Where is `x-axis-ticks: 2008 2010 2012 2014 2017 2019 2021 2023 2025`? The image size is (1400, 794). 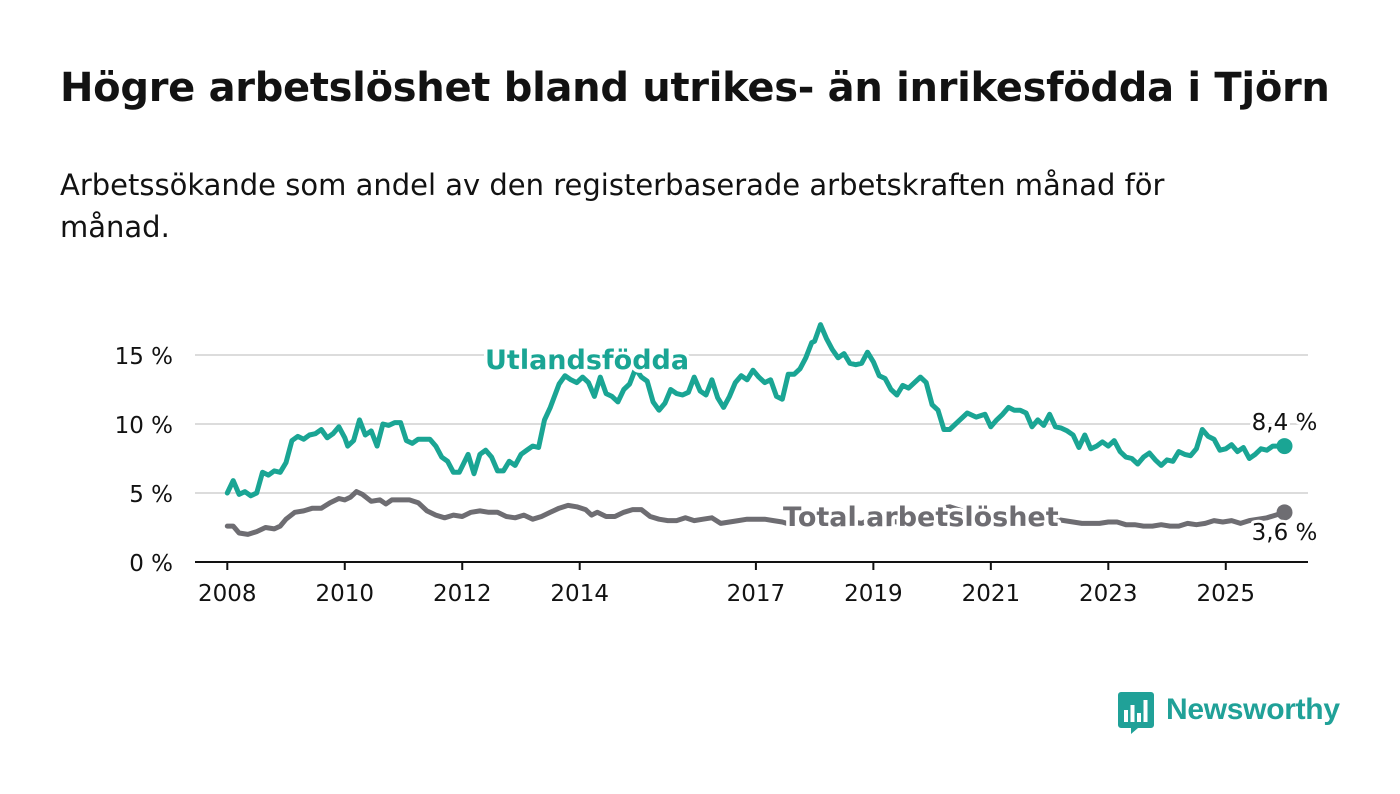 x-axis-ticks: 2008 2010 2012 2014 2017 2019 2021 2023 2025 is located at coordinates (726, 584).